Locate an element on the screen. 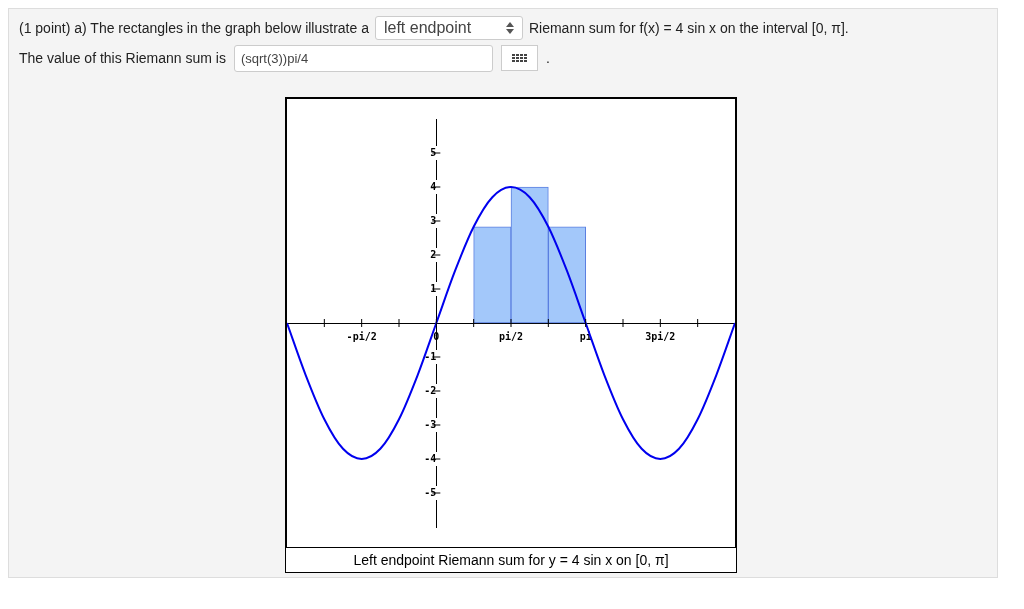  y-tick-label: 3 is located at coordinates (433, 220).